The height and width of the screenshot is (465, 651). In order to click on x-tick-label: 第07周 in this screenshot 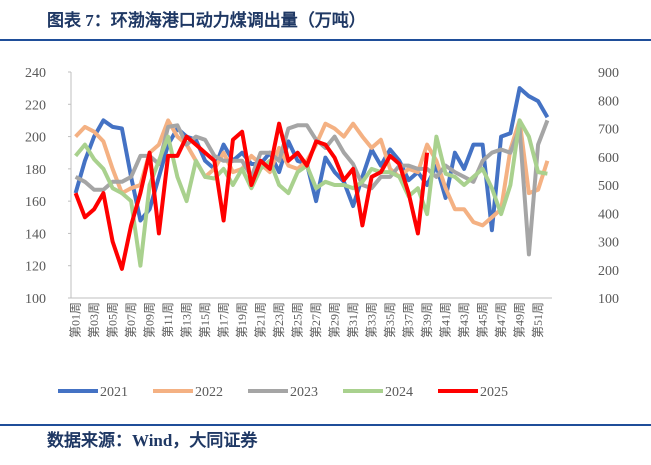, I will do `click(131, 320)`.